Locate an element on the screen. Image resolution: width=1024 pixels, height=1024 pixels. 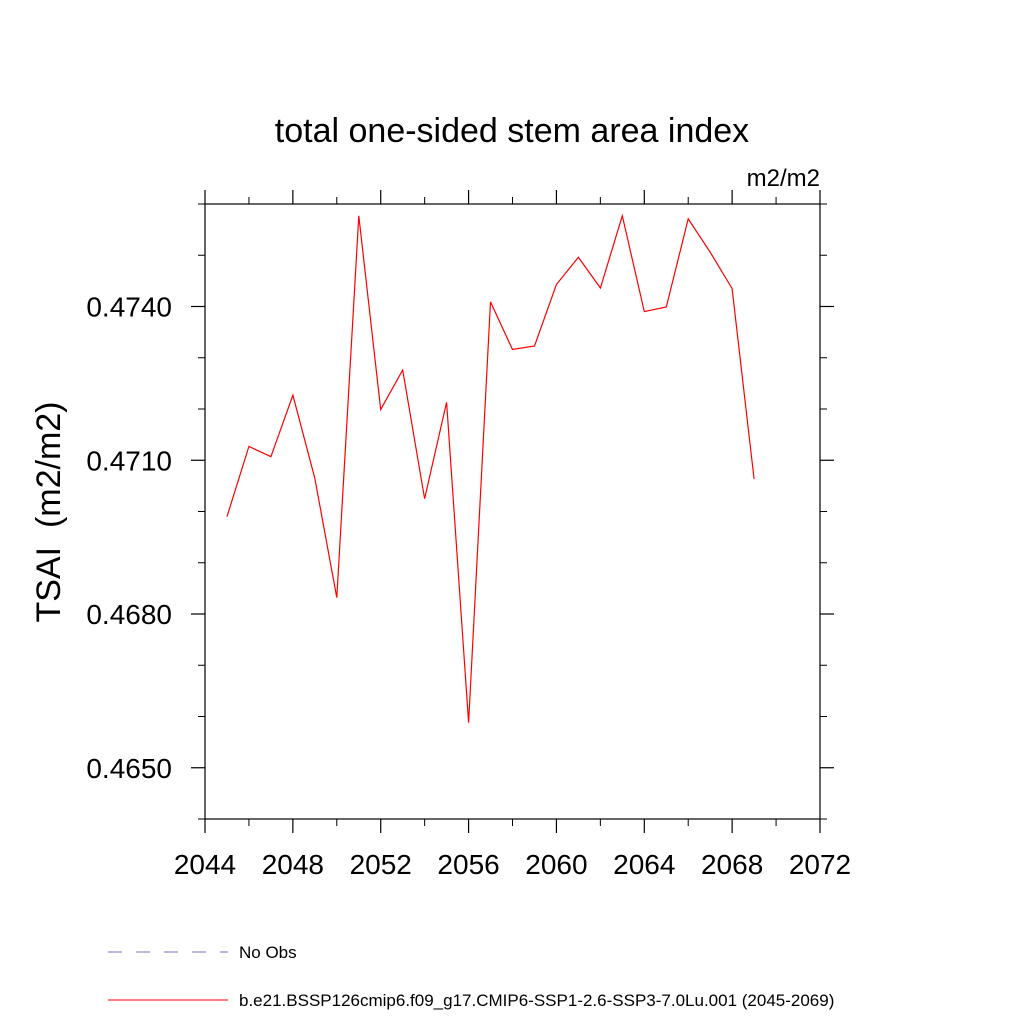
y-tick-label: 0.4650 is located at coordinates (129, 768).